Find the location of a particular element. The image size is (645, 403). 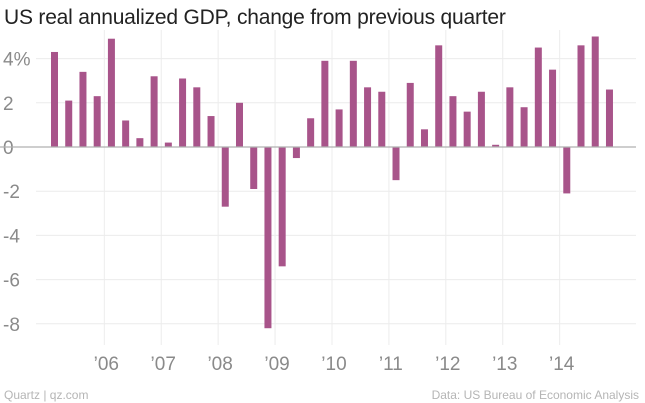

bar: 2011Q2: 2.9 is located at coordinates (410, 114).